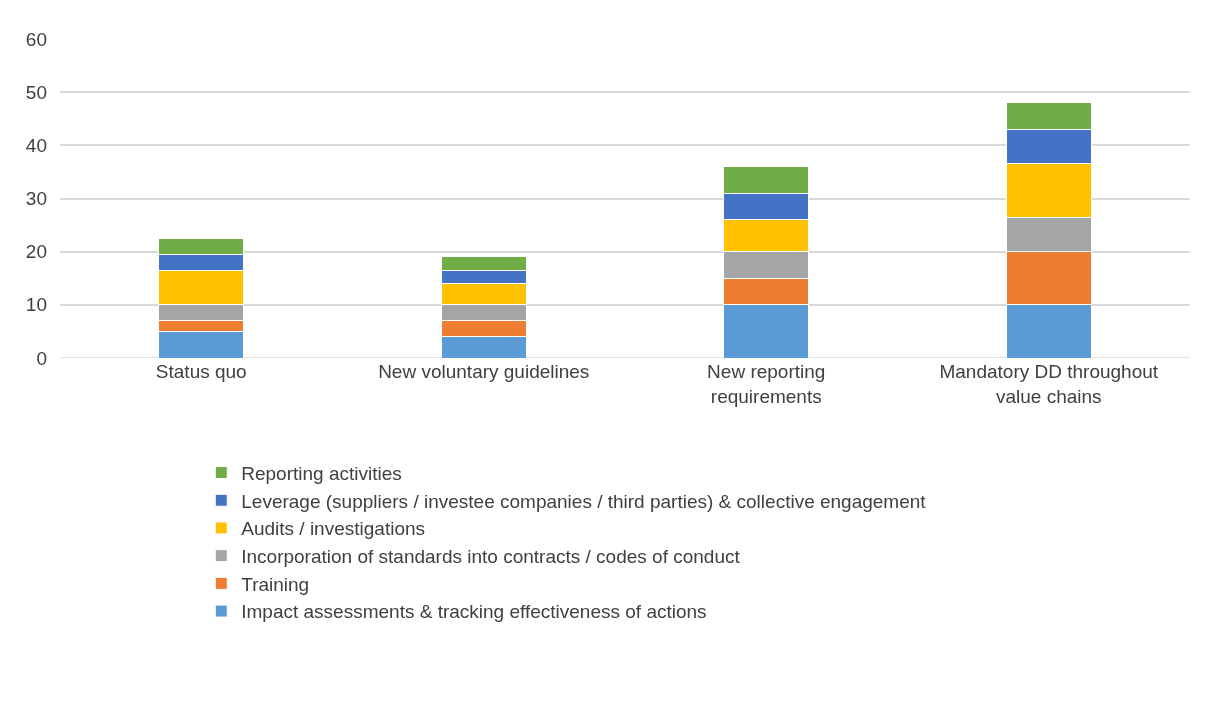  I want to click on y-tick-label: 20, so click(36, 252).